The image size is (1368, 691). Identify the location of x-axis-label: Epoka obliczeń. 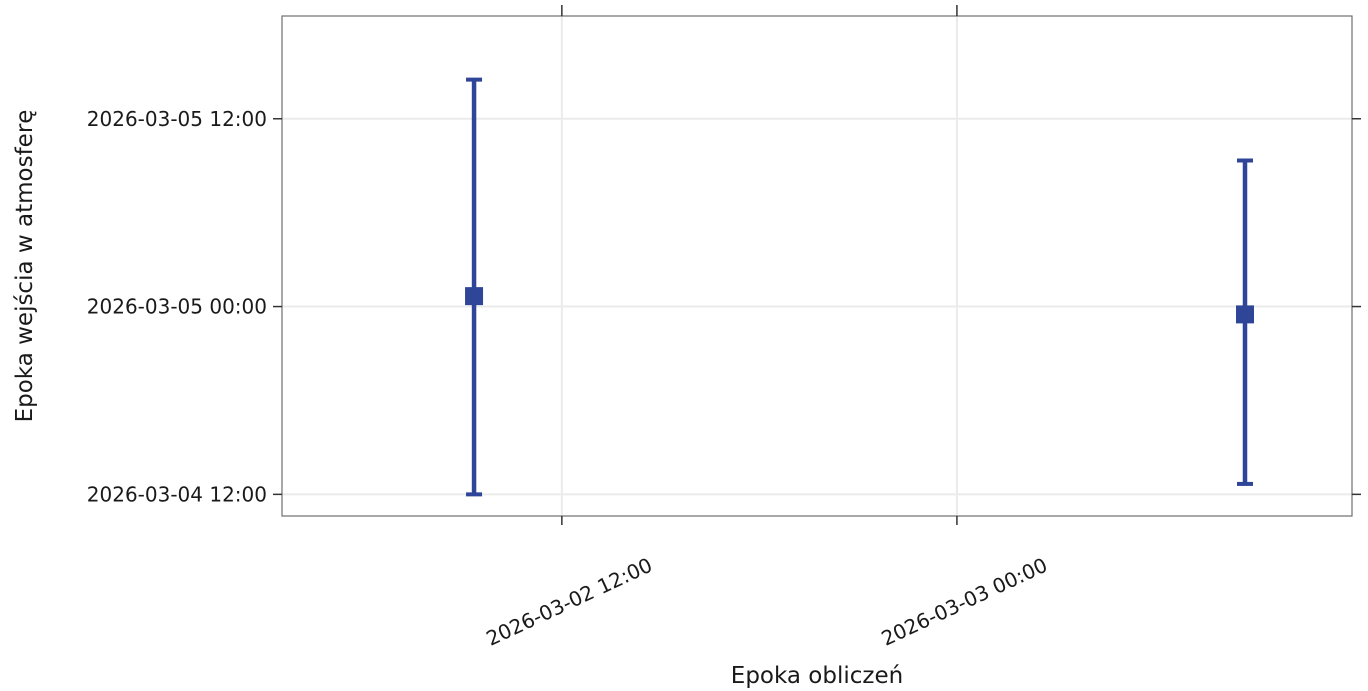
(817, 676).